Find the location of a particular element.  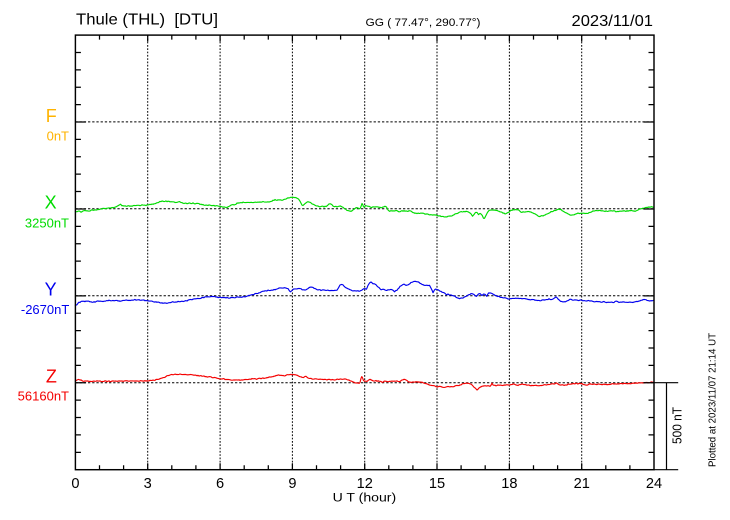

svg-text: 24 is located at coordinates (654, 484).